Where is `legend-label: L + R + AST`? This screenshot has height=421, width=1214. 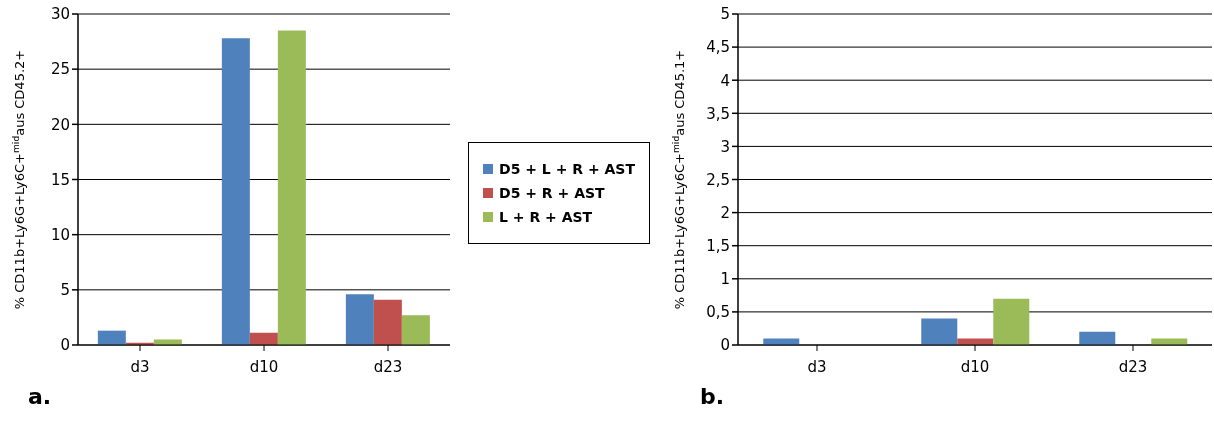 legend-label: L + R + AST is located at coordinates (546, 216).